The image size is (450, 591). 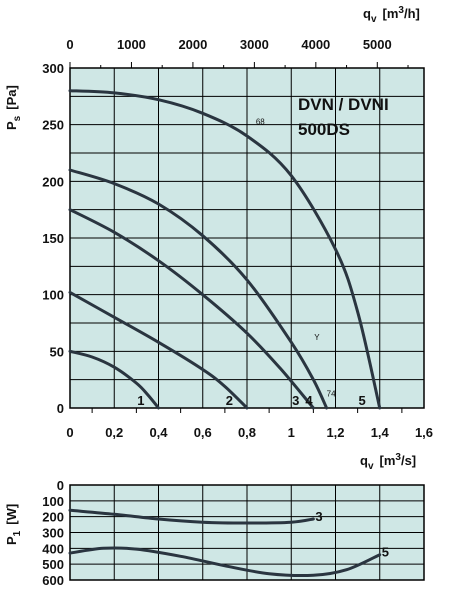 I want to click on power-y-axis-label: P1[W], so click(x=13, y=524).